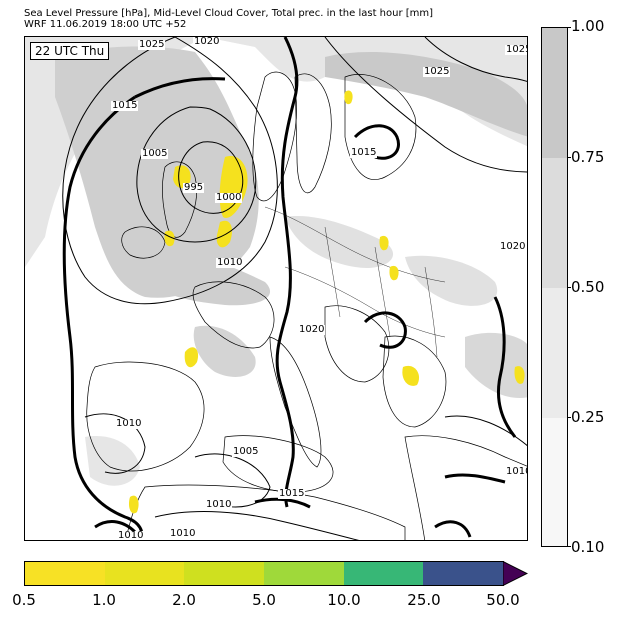  What do you see at coordinates (424, 600) in the screenshot?
I see `precip-tick-label: 25.0` at bounding box center [424, 600].